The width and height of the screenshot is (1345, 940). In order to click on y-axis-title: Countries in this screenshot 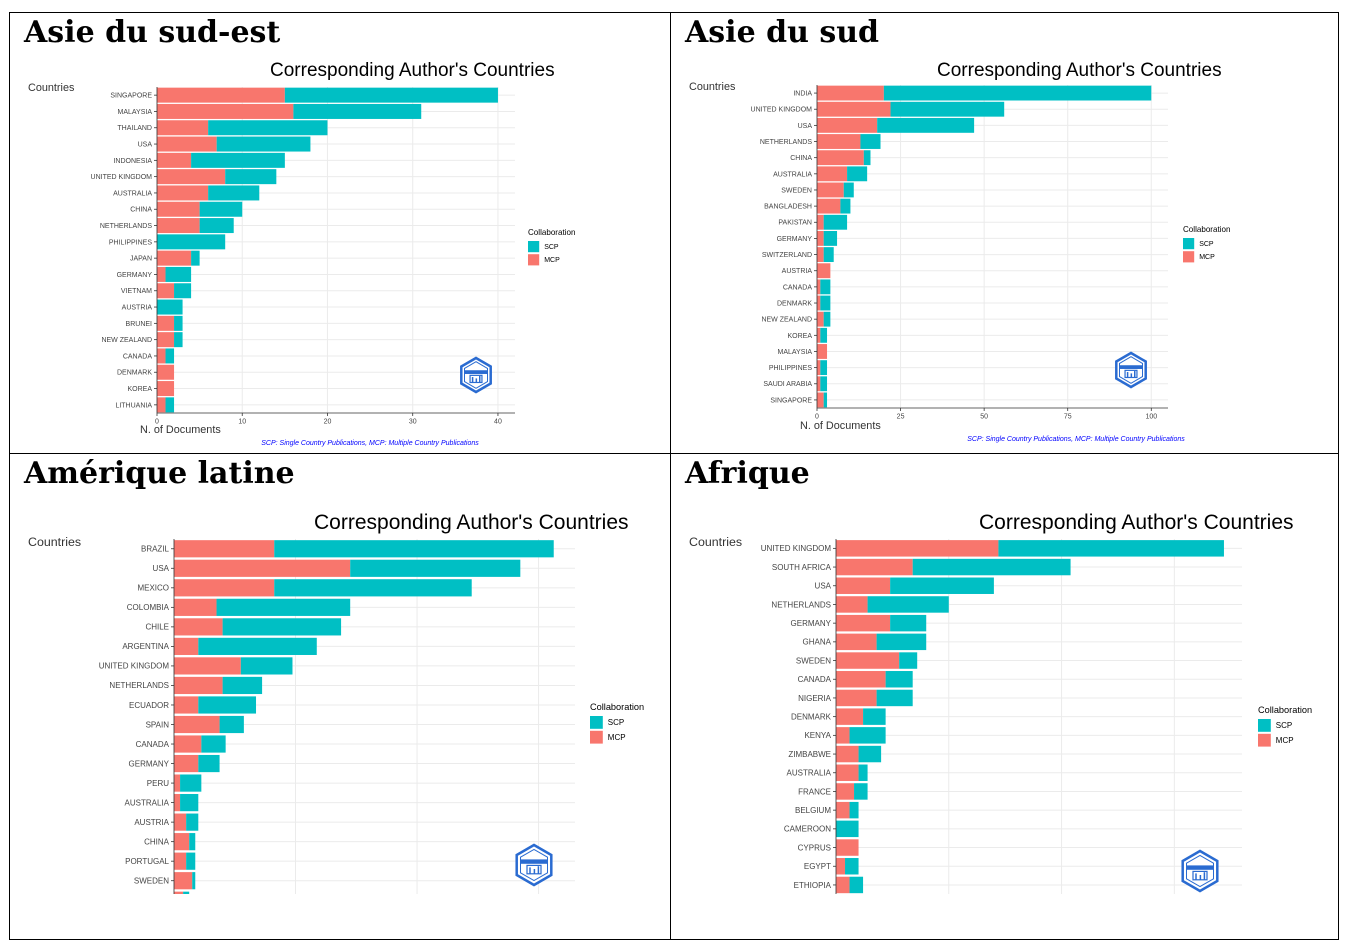, I will do `click(712, 87)`.